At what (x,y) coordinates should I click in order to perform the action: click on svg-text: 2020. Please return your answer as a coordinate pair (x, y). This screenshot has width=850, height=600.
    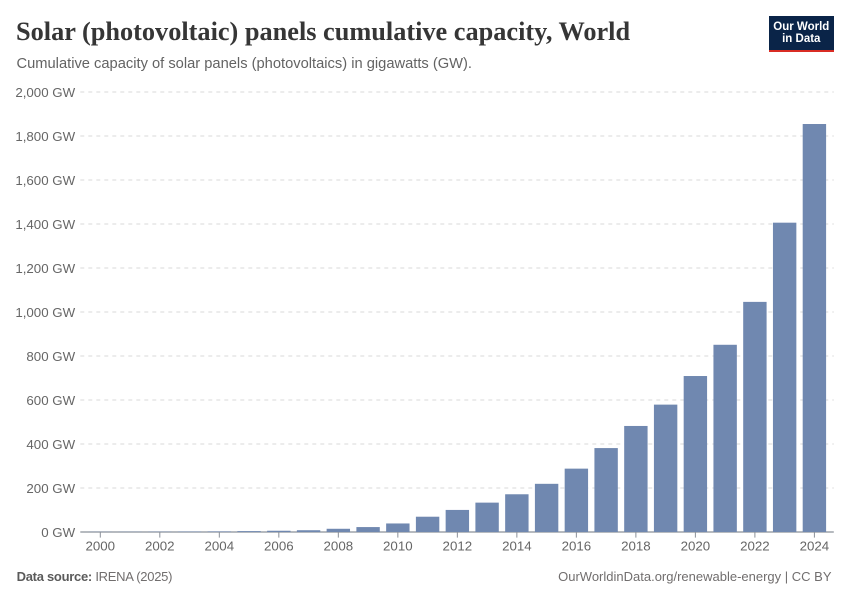
    Looking at the image, I should click on (696, 545).